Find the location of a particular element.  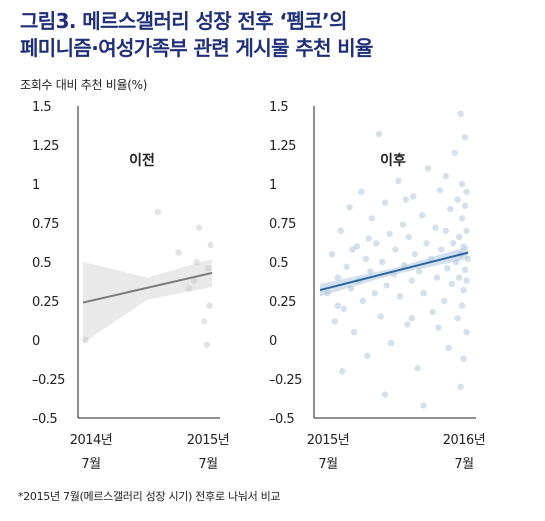

y-tick-label: 1 is located at coordinates (36, 185).